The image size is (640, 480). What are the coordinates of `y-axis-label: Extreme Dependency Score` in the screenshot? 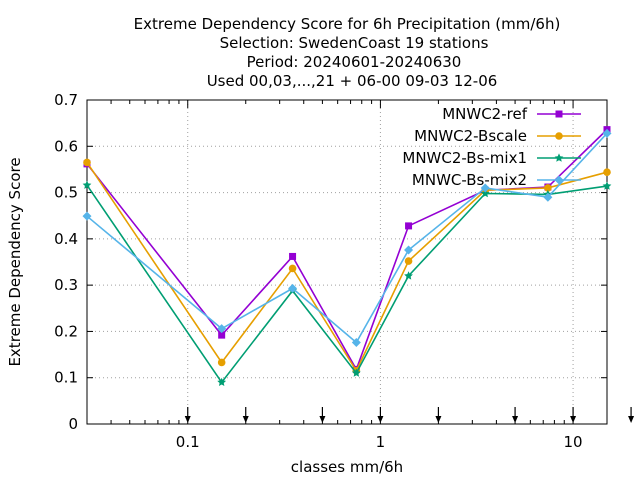 It's located at (15, 261).